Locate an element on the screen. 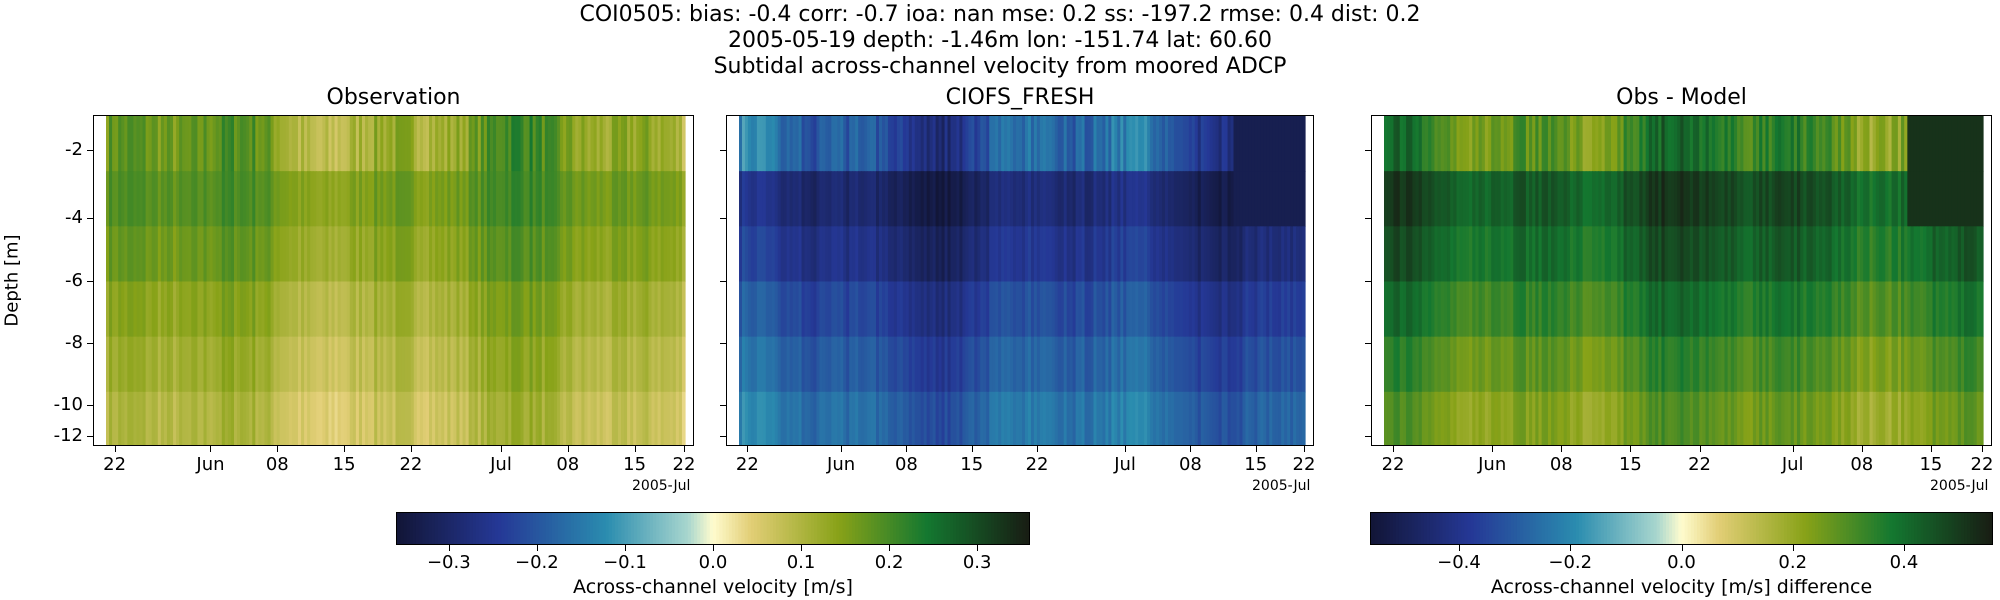 This screenshot has width=2000, height=600. x-tick-label: Jun is located at coordinates (1492, 464).